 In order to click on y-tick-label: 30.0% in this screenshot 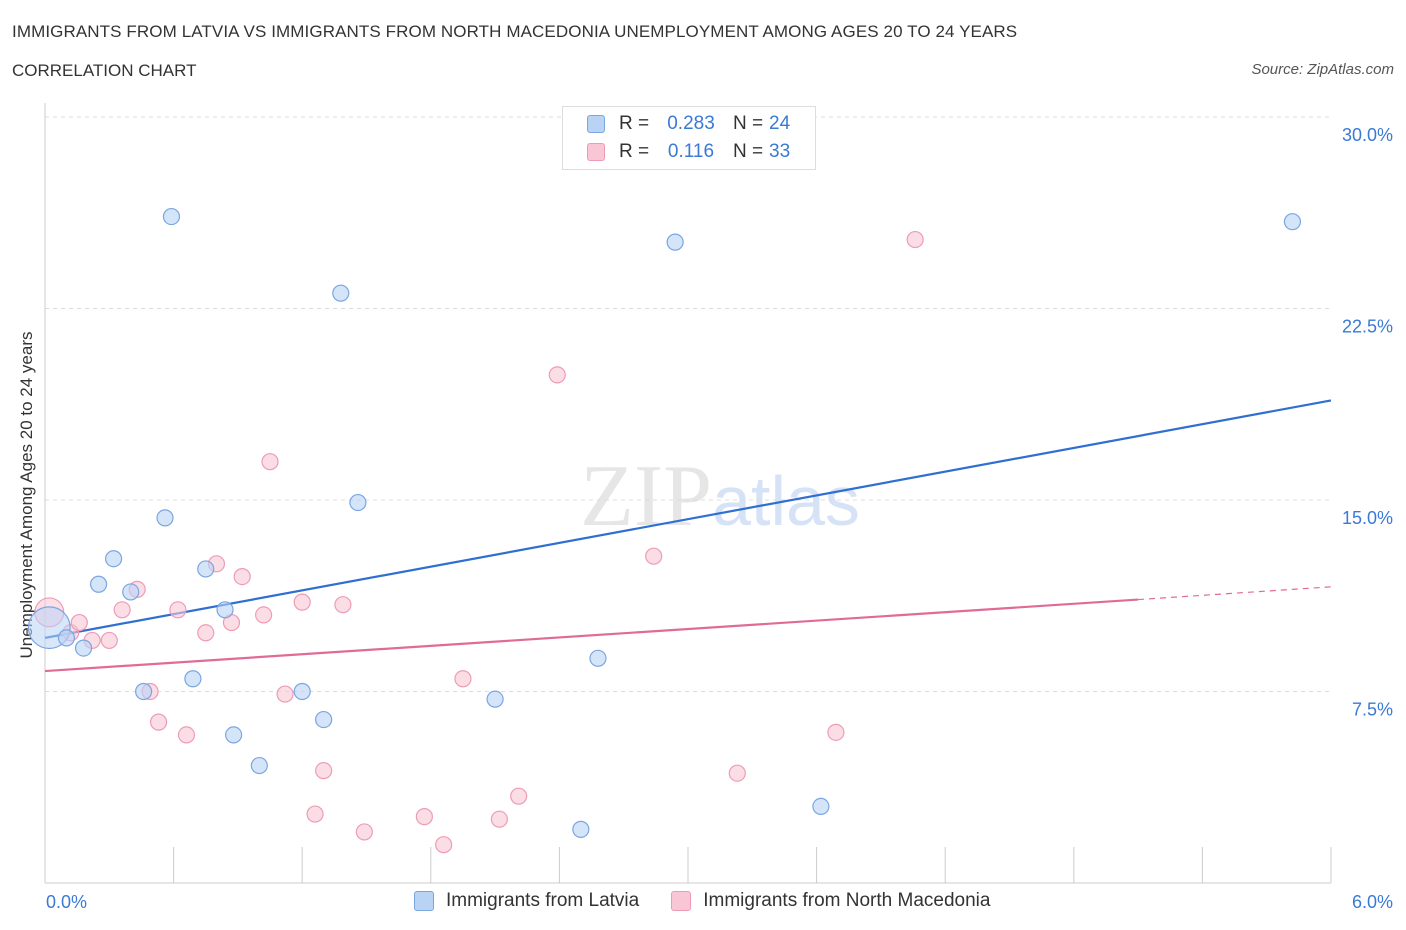, I will do `click(1367, 135)`.